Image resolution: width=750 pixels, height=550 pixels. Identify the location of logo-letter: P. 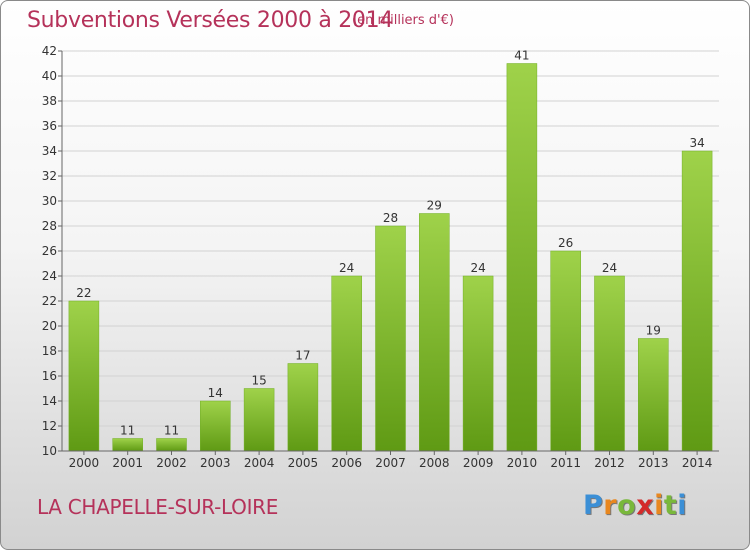
(593, 505).